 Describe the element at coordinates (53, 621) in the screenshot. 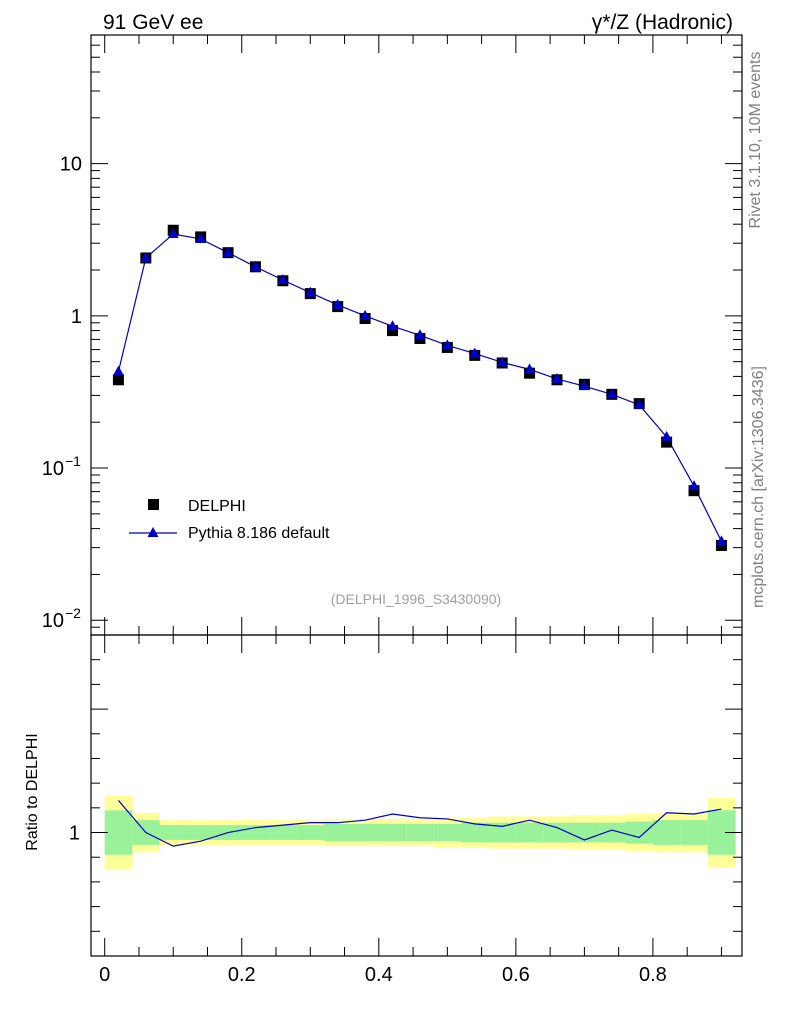

I see `main-tick-label-0: 10` at that location.